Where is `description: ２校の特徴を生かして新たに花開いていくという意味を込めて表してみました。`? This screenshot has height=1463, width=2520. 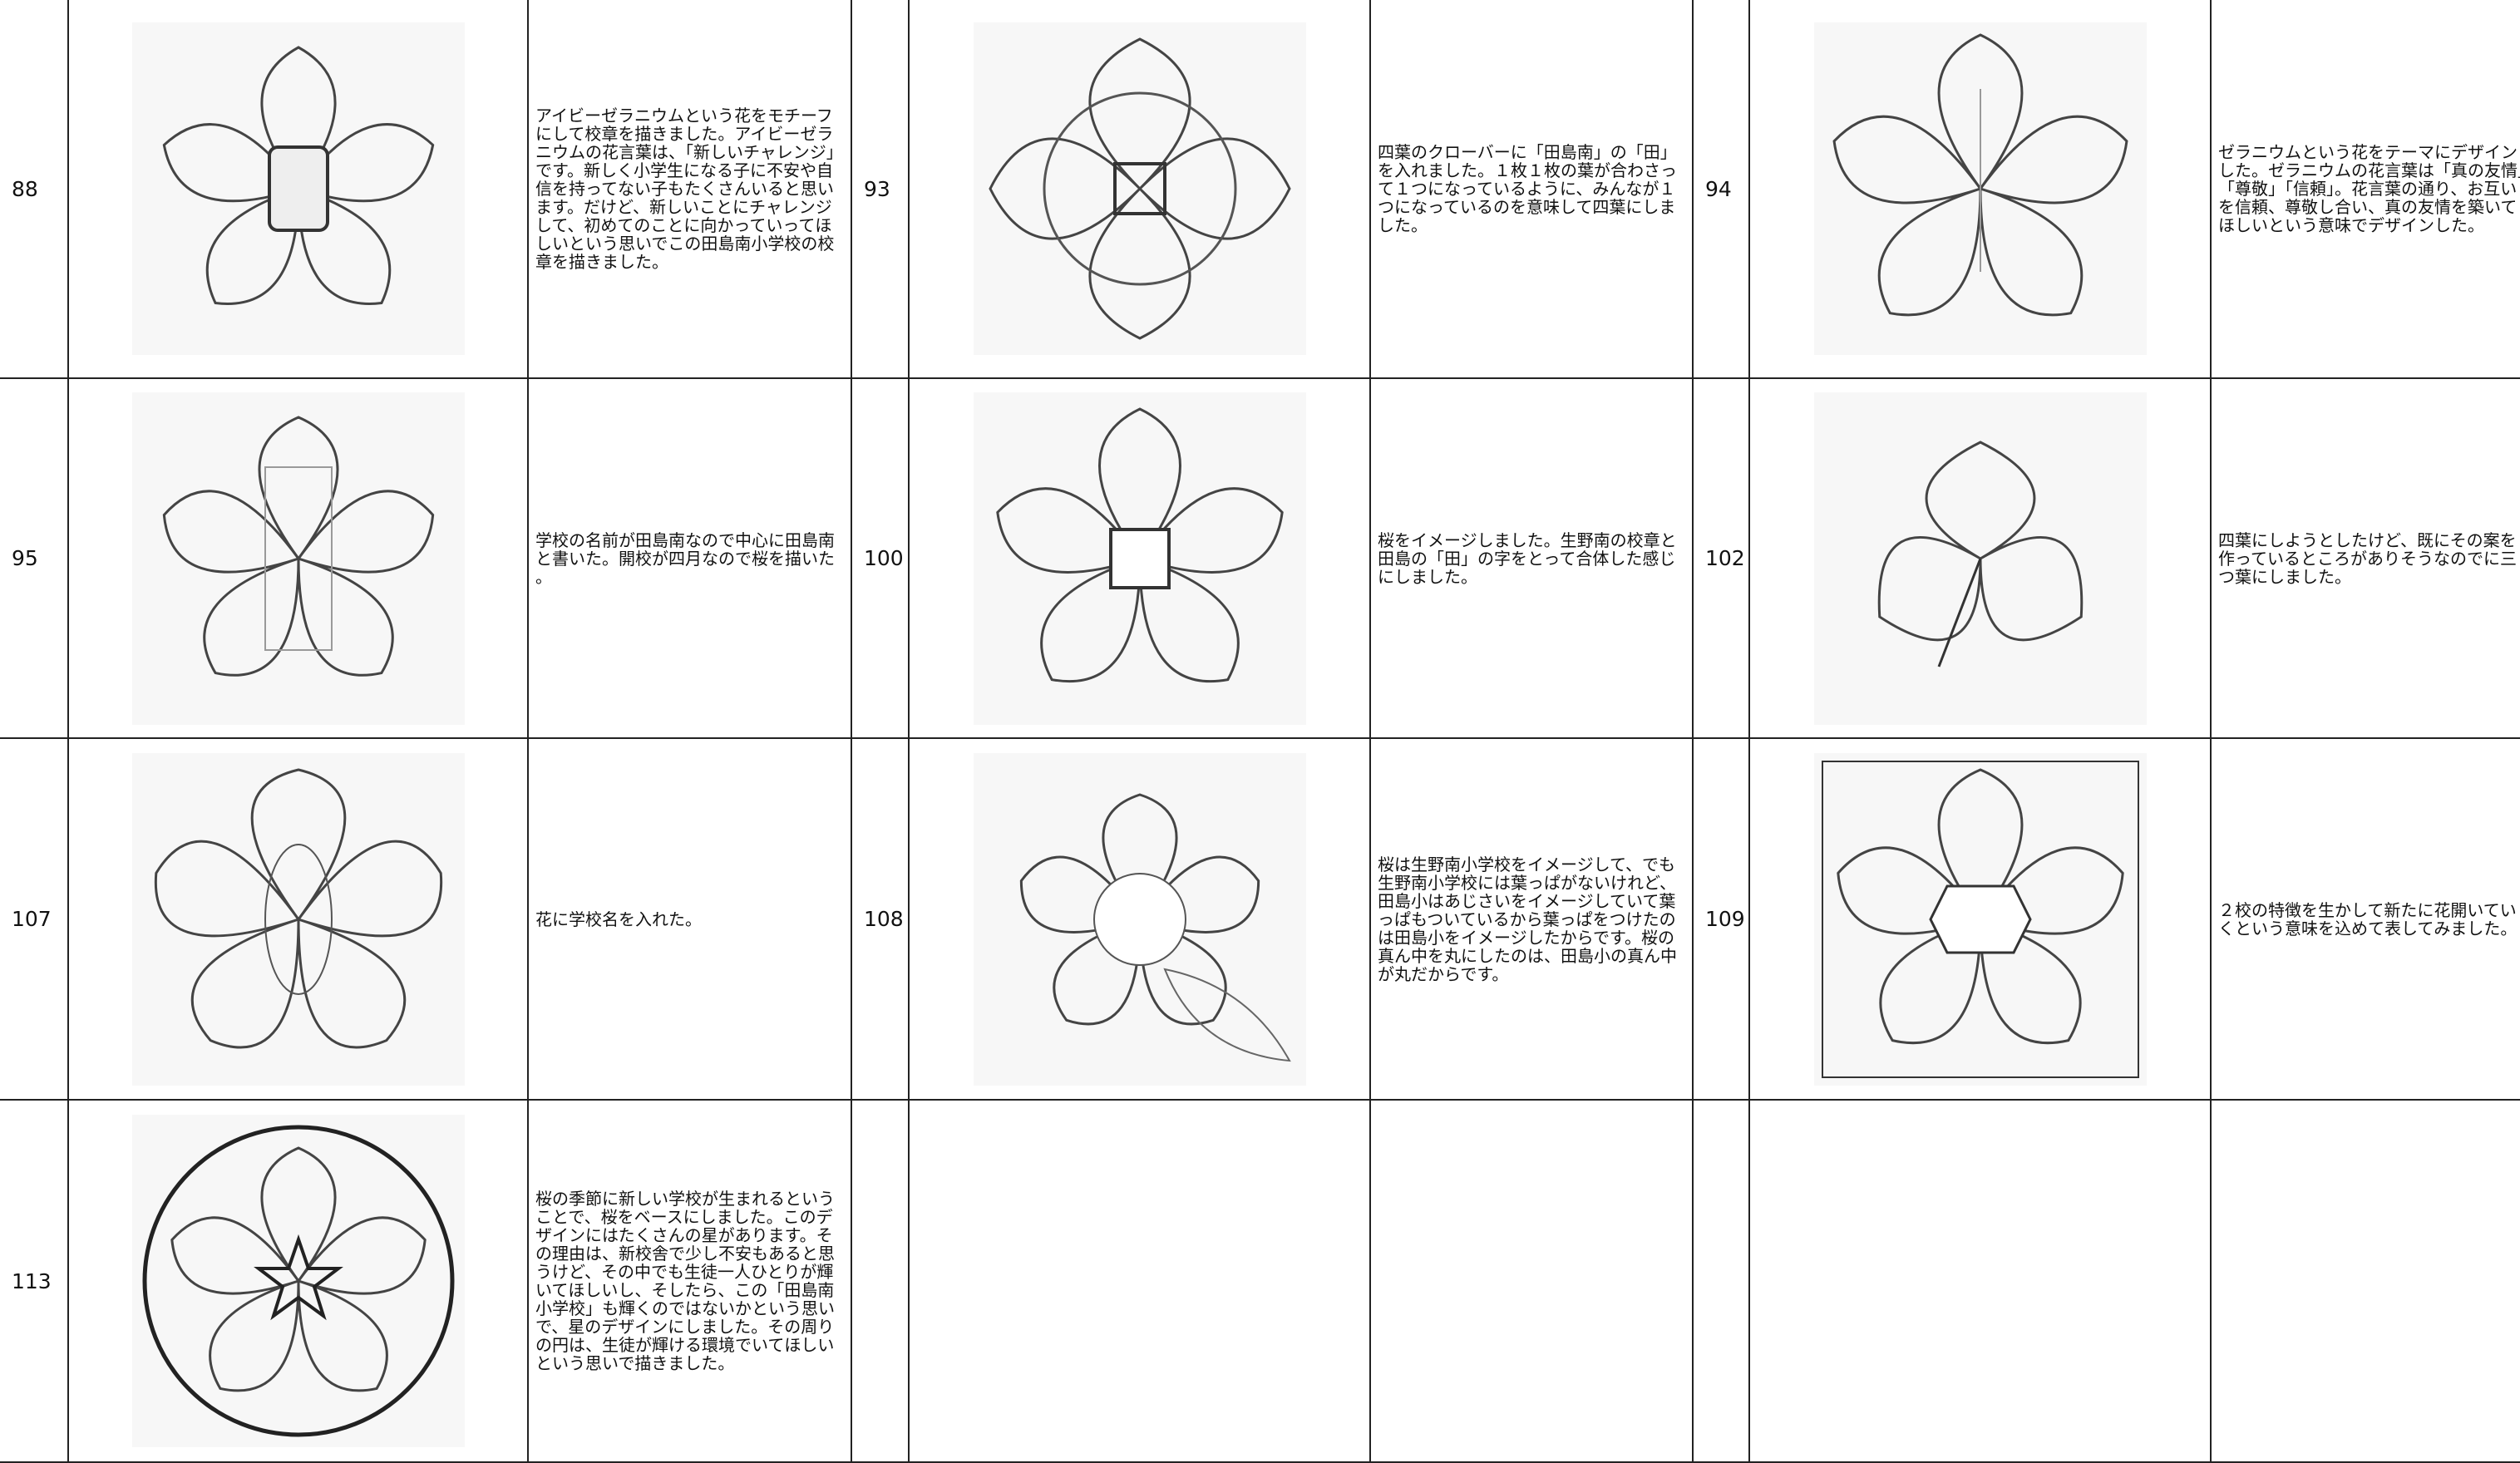 description: ２校の特徴を生かして新たに花開いていくという意味を込めて表してみました。 is located at coordinates (2368, 918).